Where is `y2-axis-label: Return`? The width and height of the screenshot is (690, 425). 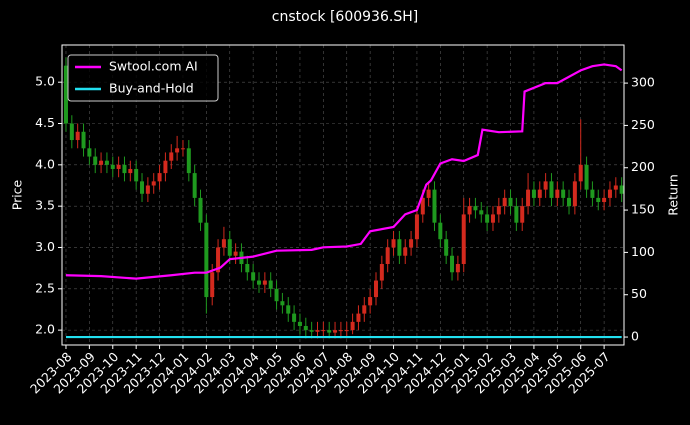 y2-axis-label: Return is located at coordinates (673, 194).